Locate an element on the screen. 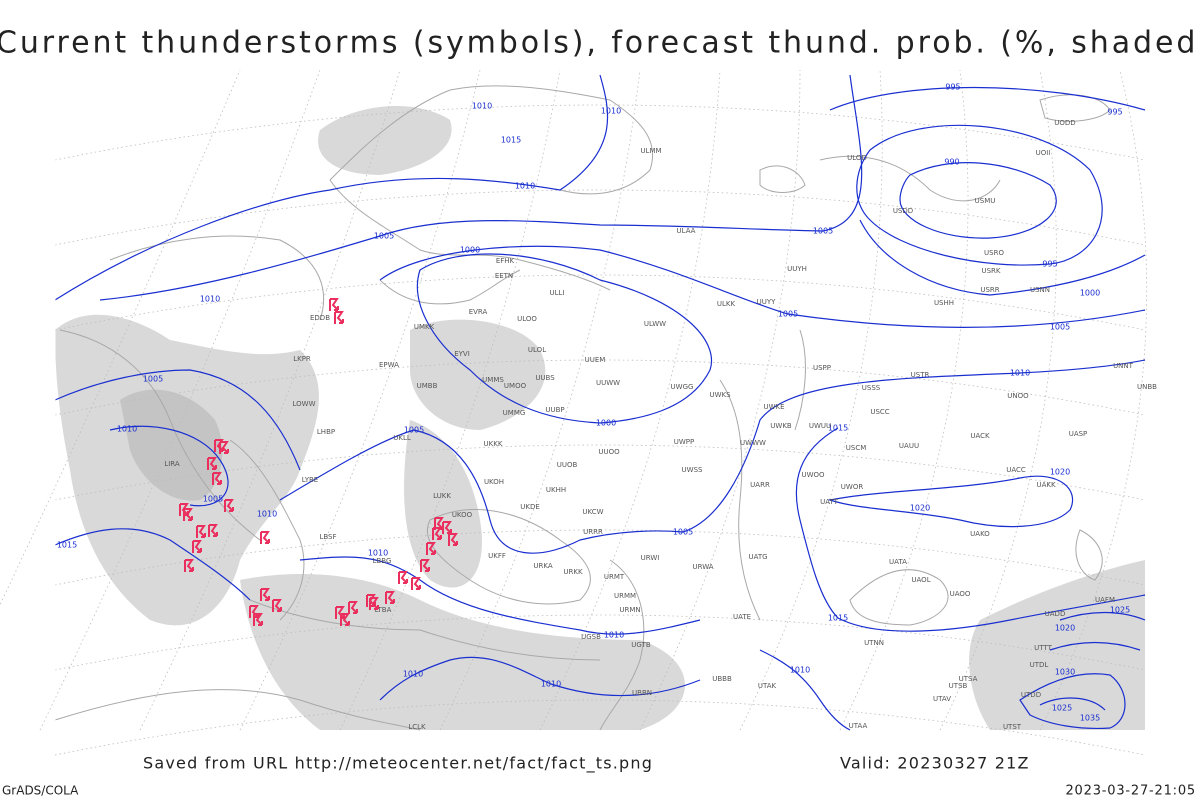  shade-area is located at coordinates (443, 504).